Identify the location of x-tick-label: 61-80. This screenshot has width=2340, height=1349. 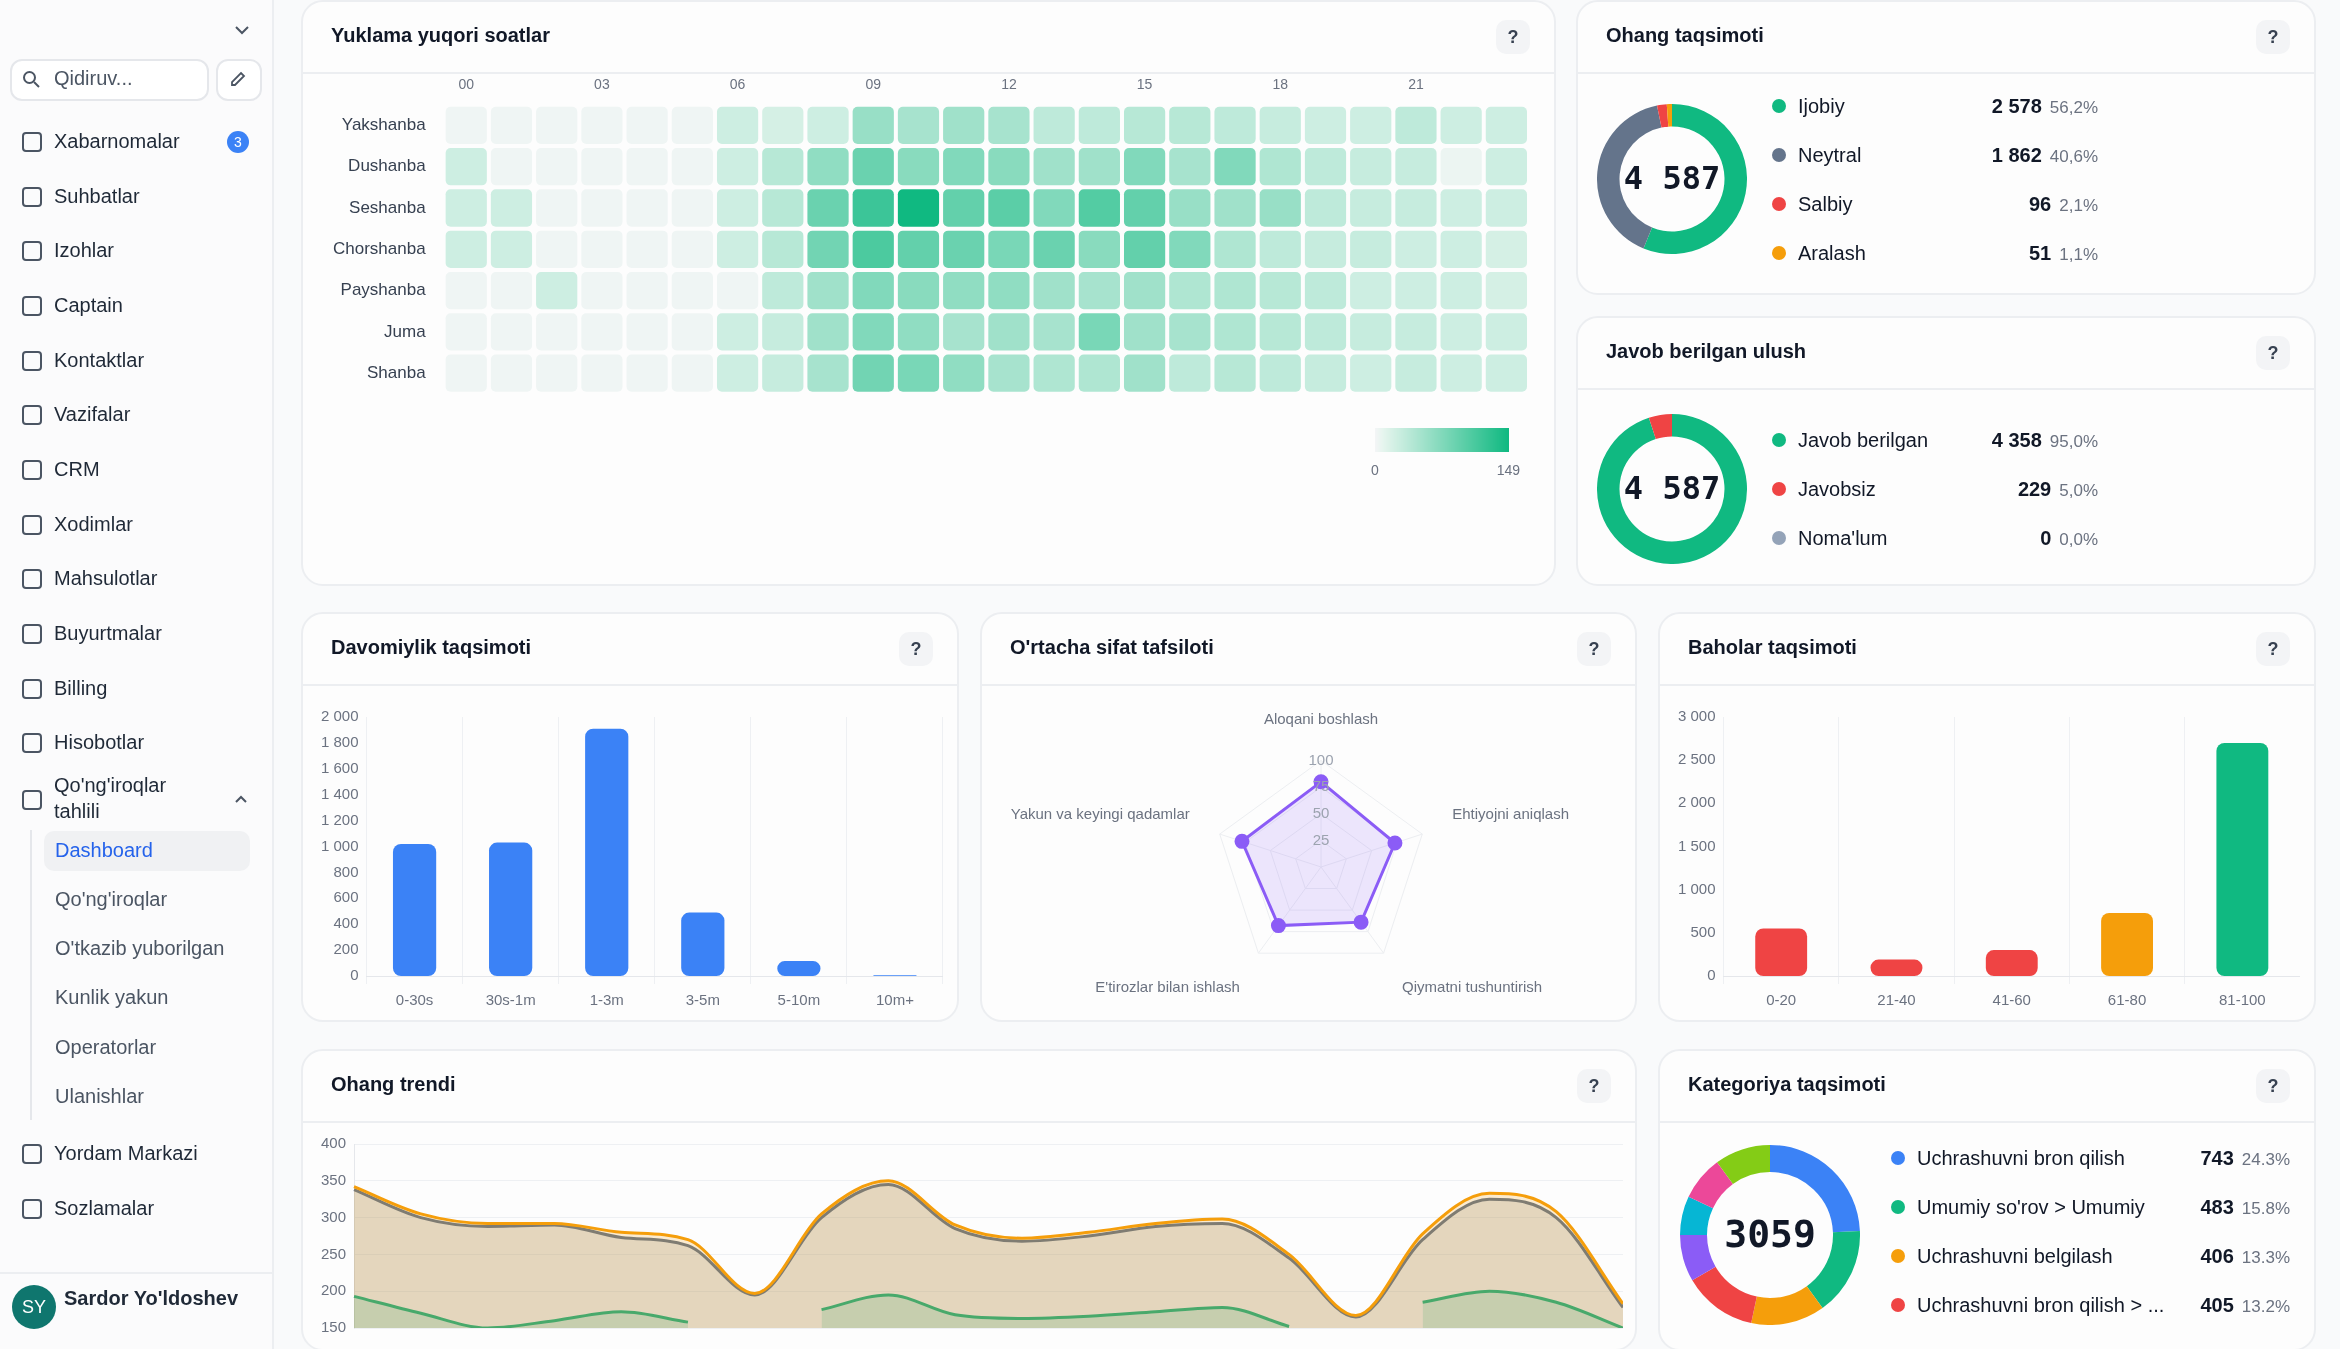
(2127, 1000).